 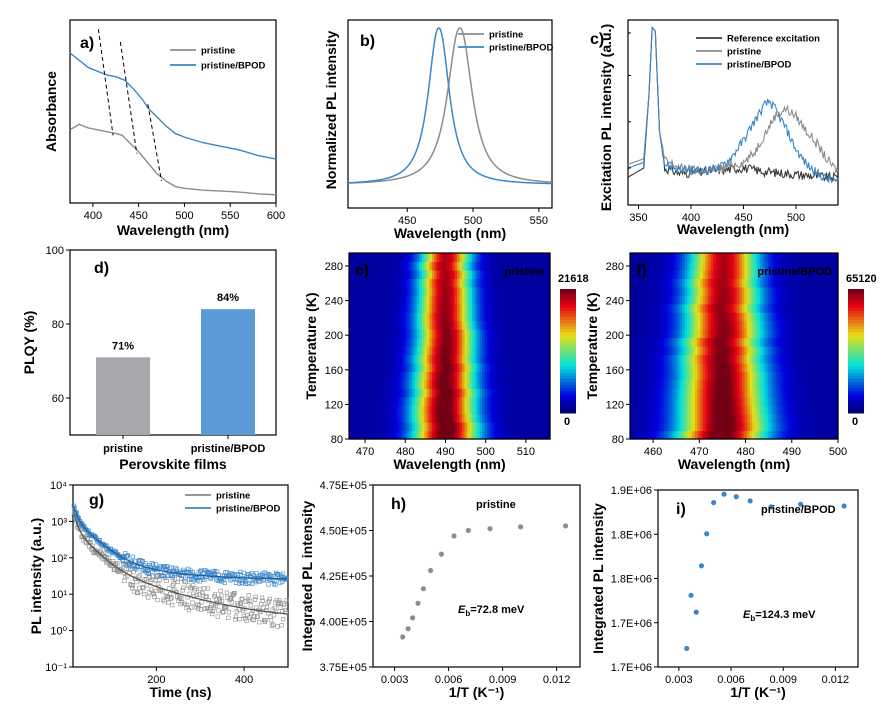 I want to click on series-line-bpod, so click(x=173, y=106).